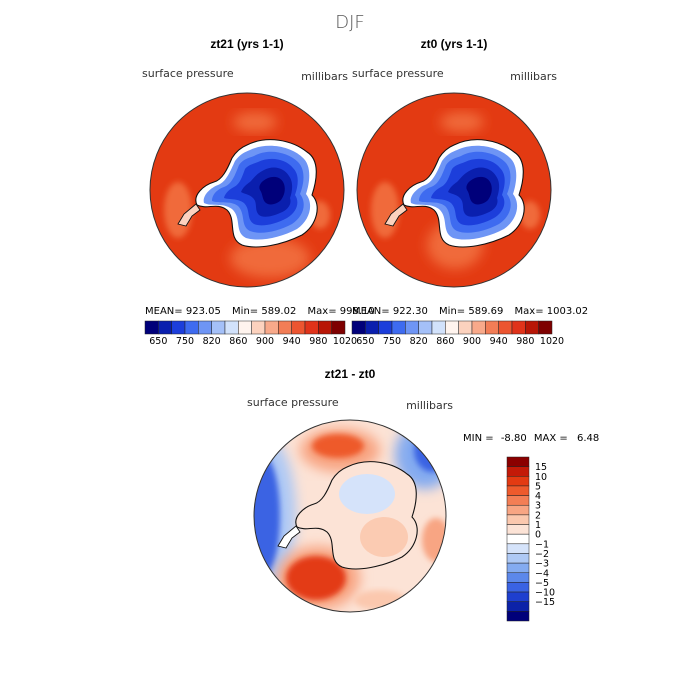 This screenshot has height=700, width=700. Describe the element at coordinates (398, 73) in the screenshot. I see `panel2-variable-label: surface pressure` at that location.